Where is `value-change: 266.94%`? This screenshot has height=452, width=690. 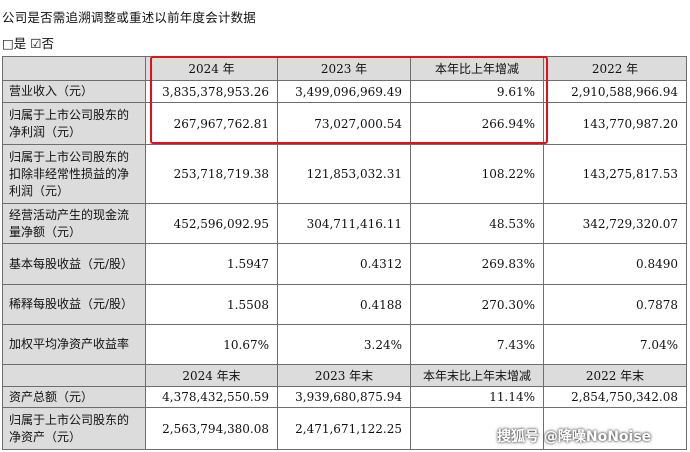
value-change: 266.94% is located at coordinates (477, 123).